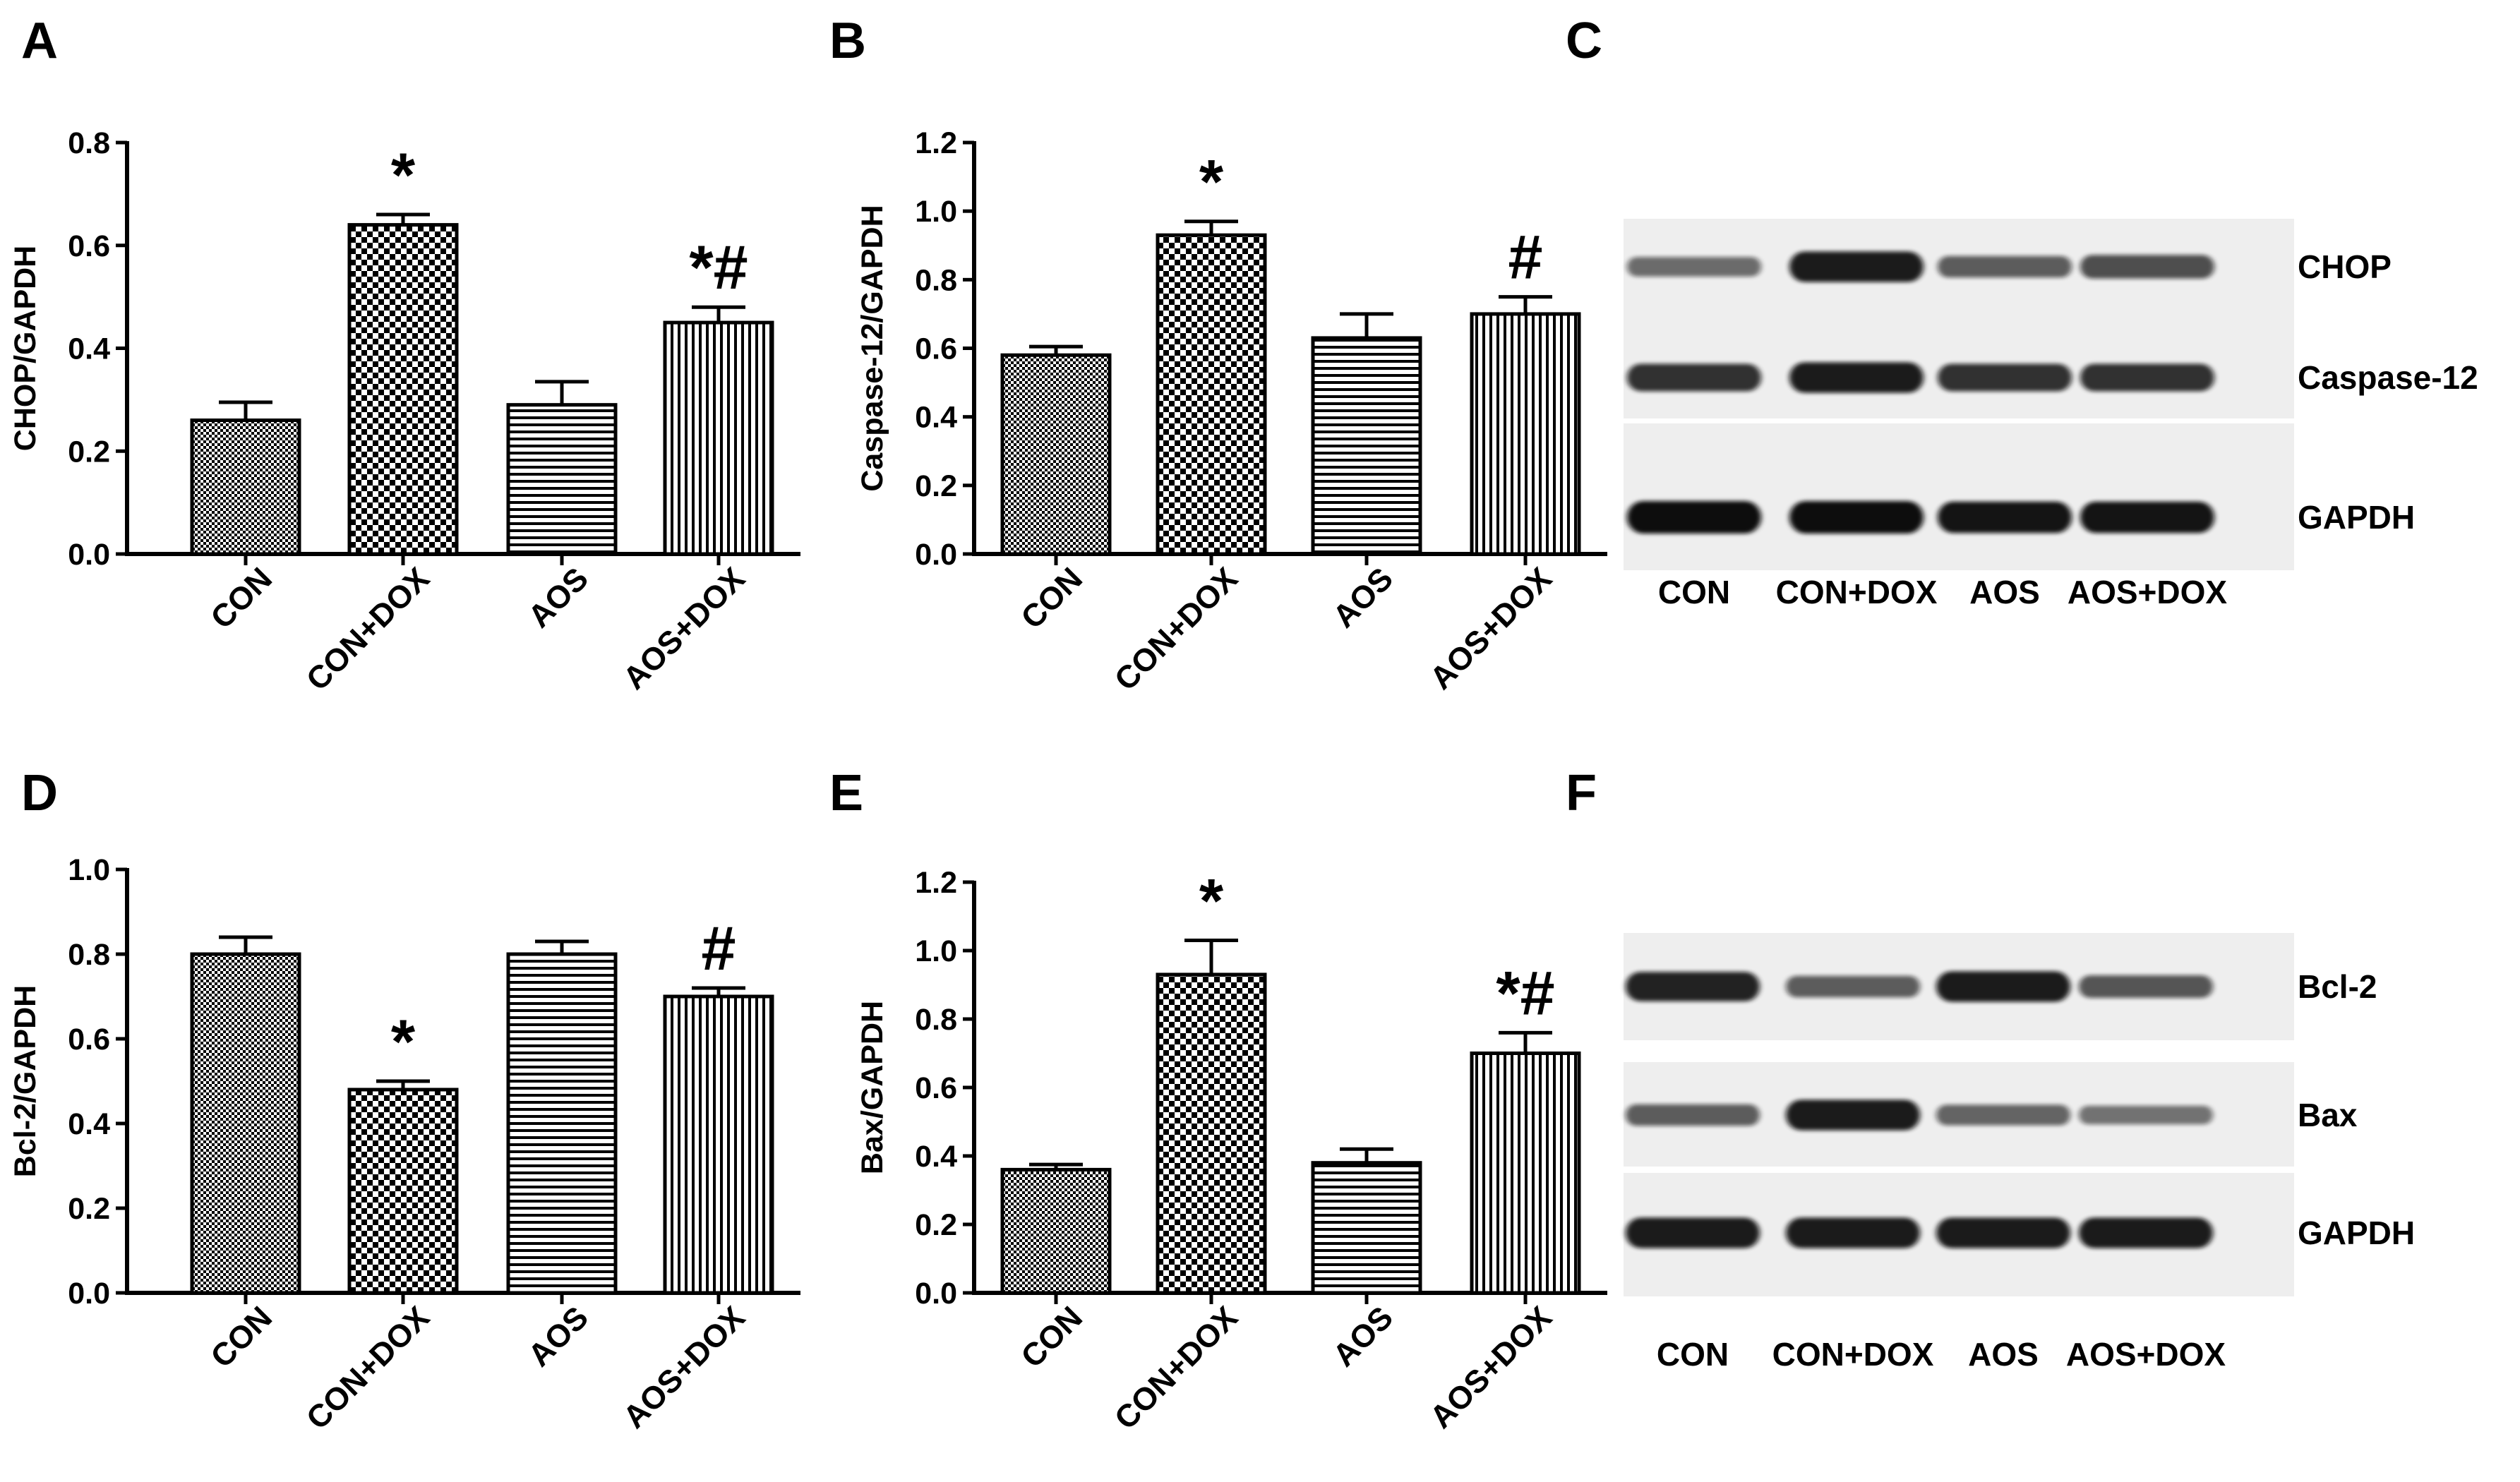 This screenshot has height=1482, width=2520. What do you see at coordinates (873, 1088) in the screenshot?
I see `y-axis-label: Bax/GAPDH` at bounding box center [873, 1088].